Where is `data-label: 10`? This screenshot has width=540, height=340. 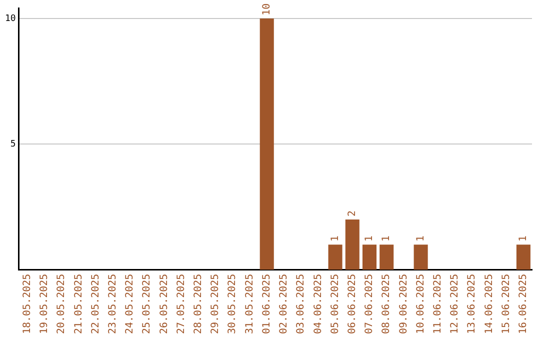 data-label: 10 is located at coordinates (266, 9).